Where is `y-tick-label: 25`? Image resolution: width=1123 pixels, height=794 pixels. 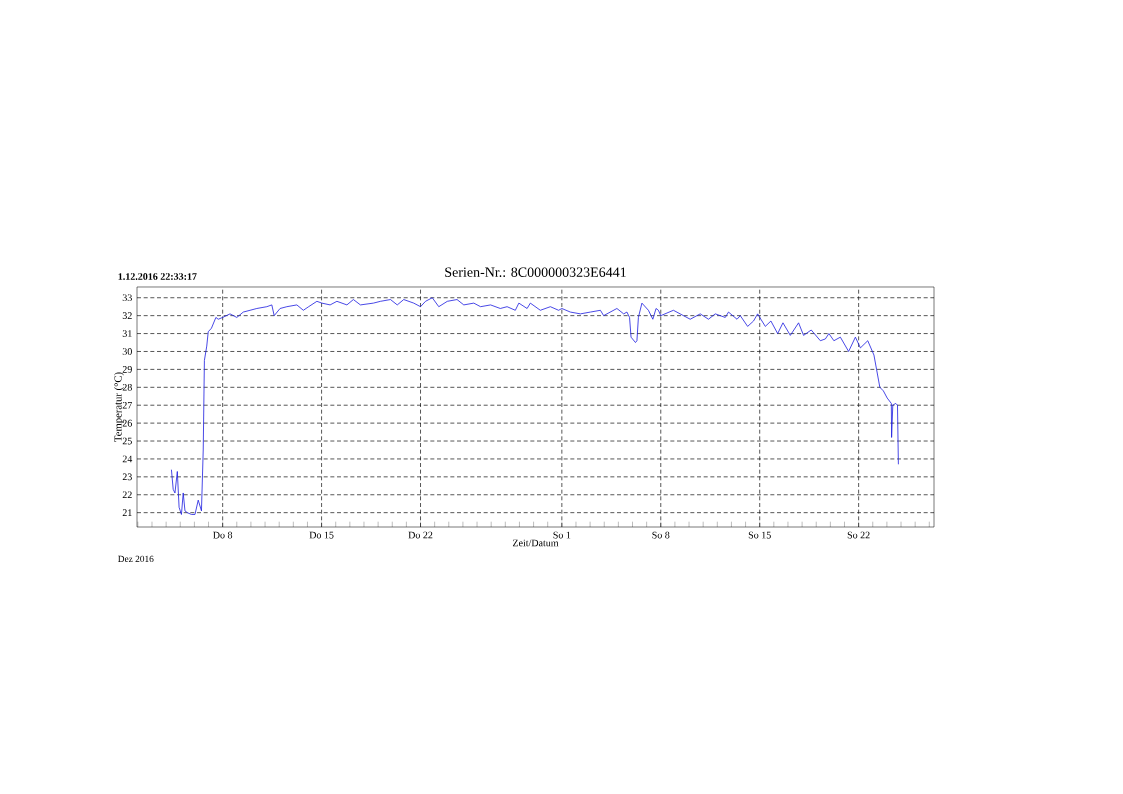 y-tick-label: 25 is located at coordinates (127, 441).